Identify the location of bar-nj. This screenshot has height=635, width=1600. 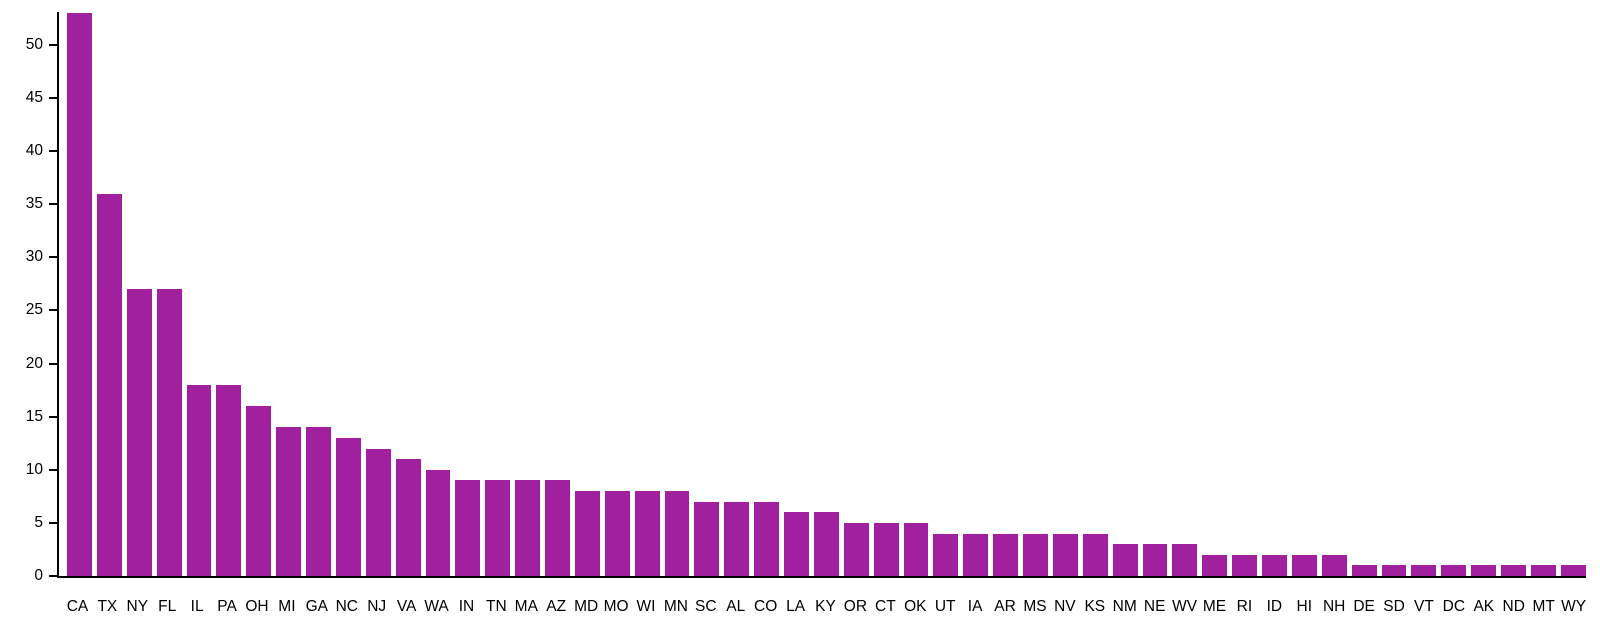
(378, 512).